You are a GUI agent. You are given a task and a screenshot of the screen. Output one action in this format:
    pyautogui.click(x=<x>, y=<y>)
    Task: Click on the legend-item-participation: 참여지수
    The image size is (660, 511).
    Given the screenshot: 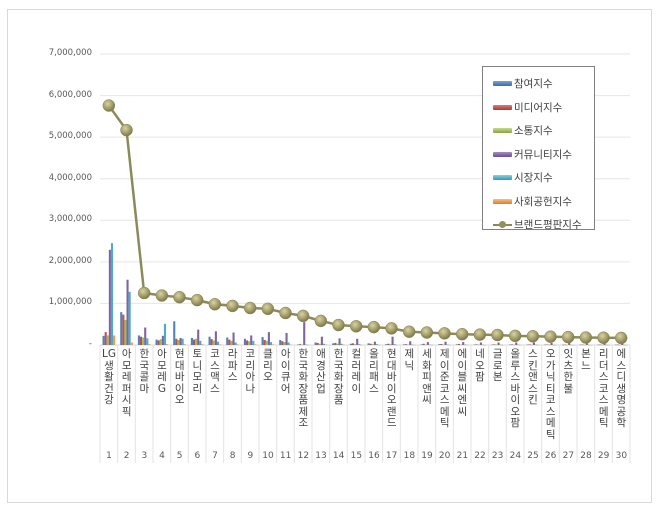 What is the action you would take?
    pyautogui.click(x=543, y=84)
    